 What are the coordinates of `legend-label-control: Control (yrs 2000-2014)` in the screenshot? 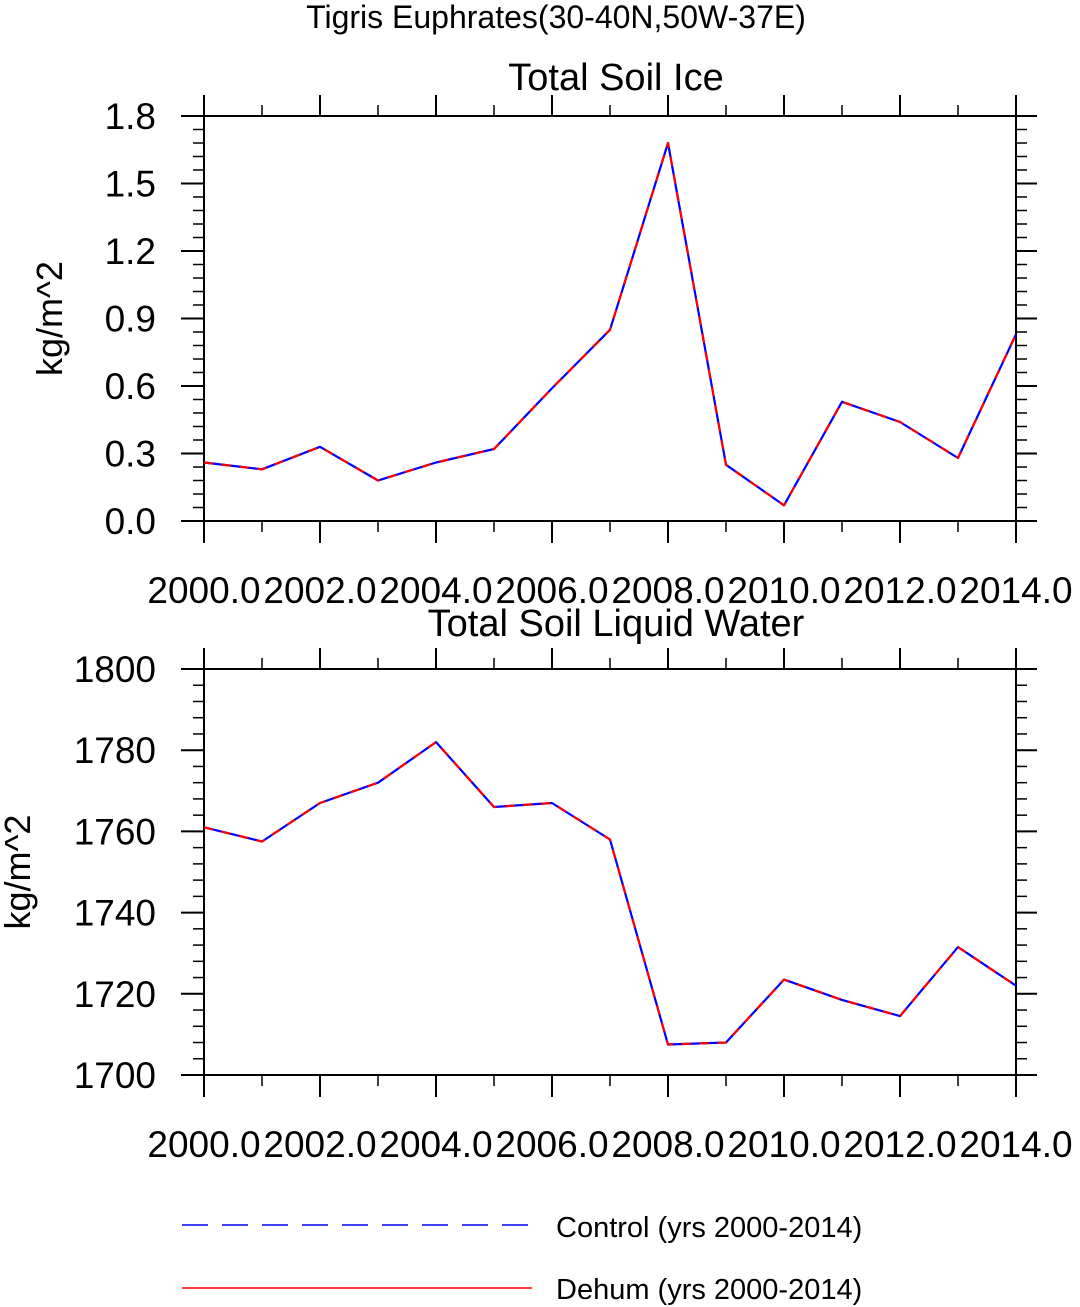 It's located at (709, 1228).